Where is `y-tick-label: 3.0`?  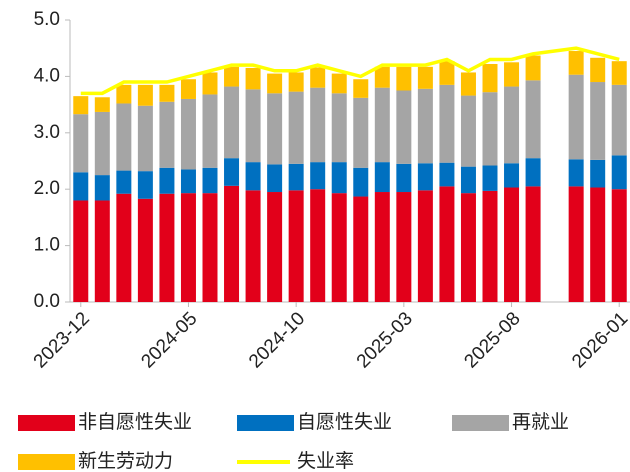 y-tick-label: 3.0 is located at coordinates (47, 132).